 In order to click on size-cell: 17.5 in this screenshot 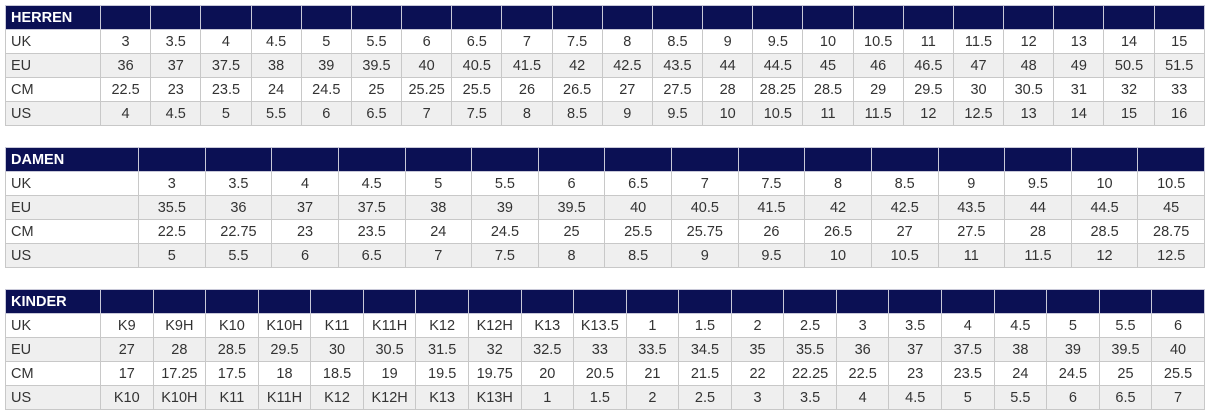, I will do `click(232, 373)`.